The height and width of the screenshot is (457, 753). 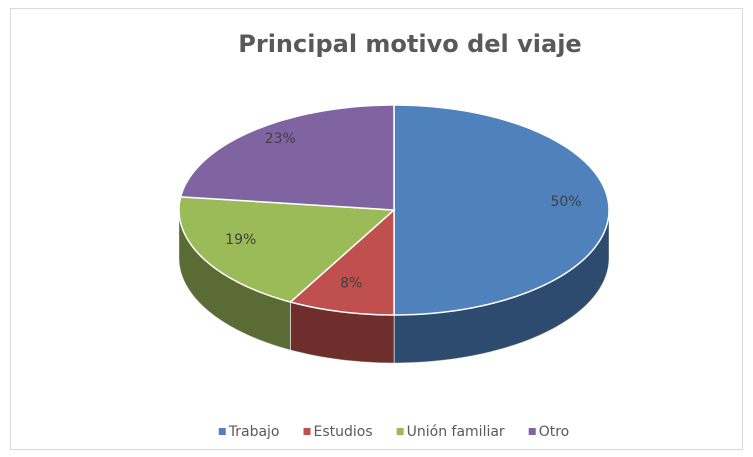 I want to click on data-label: 19%, so click(x=240, y=240).